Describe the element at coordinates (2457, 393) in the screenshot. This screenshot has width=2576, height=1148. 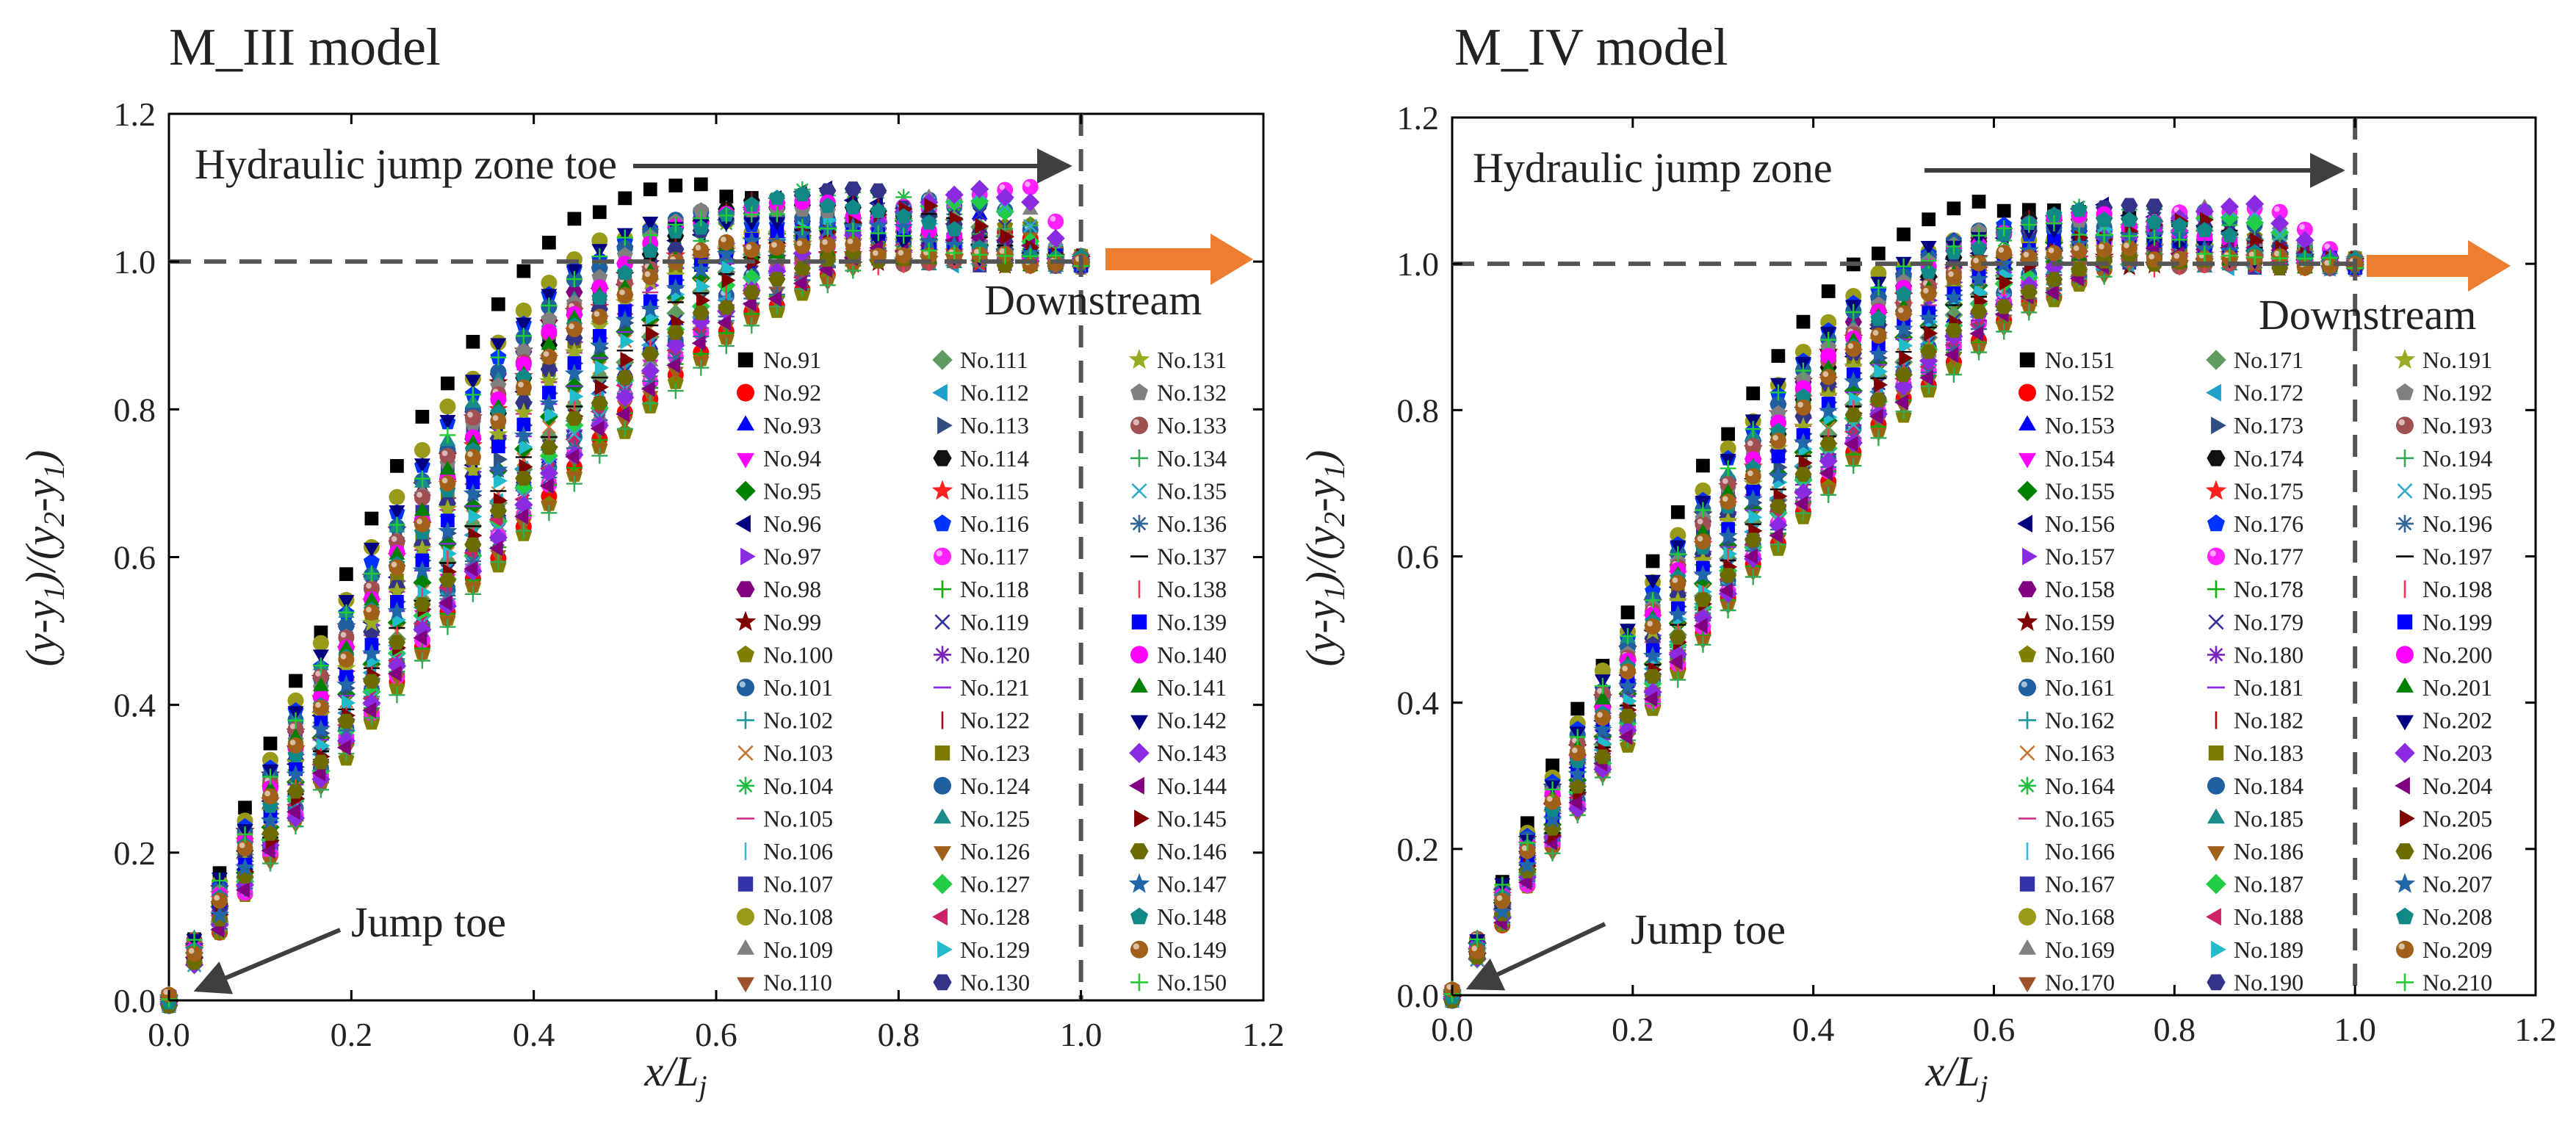
I see `legend-label: No.192` at that location.